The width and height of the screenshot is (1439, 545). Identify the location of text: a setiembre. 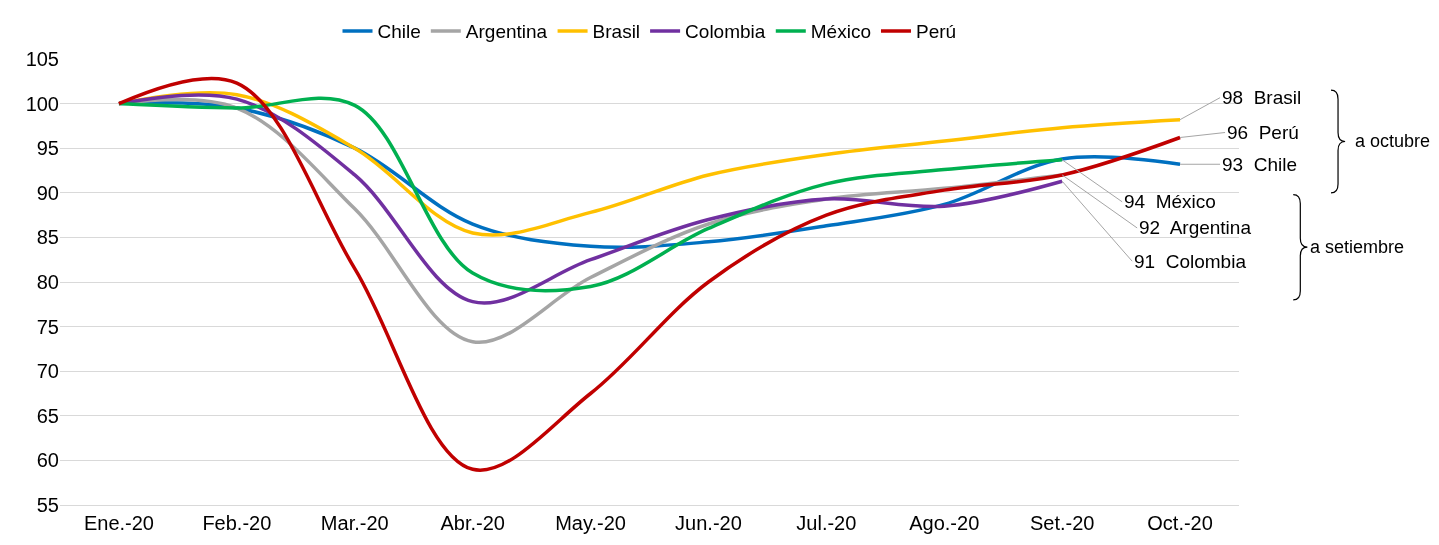
(1357, 247).